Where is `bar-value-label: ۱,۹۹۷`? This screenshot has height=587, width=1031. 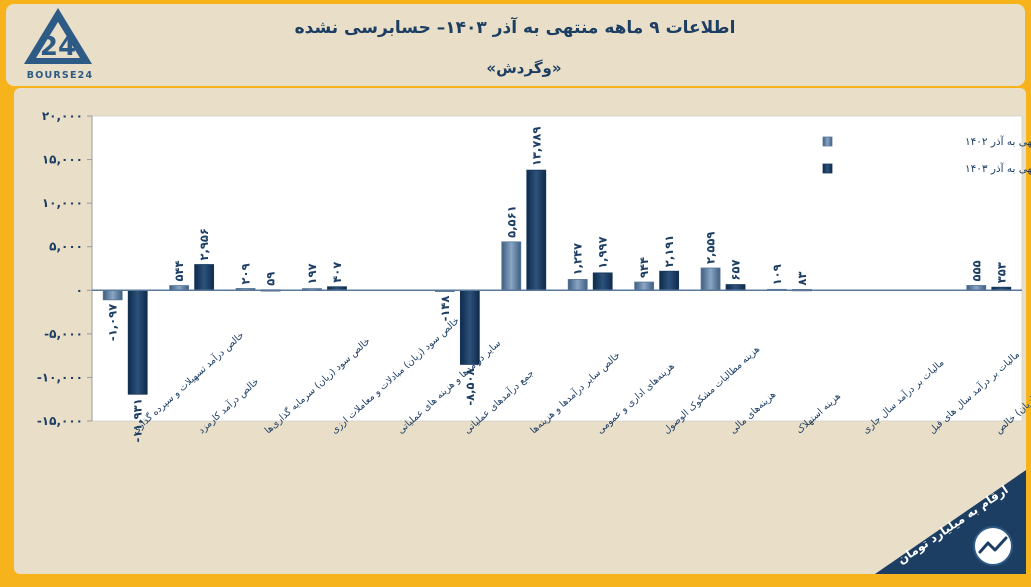
bar-value-label: ۱,۹۹۷ is located at coordinates (603, 252).